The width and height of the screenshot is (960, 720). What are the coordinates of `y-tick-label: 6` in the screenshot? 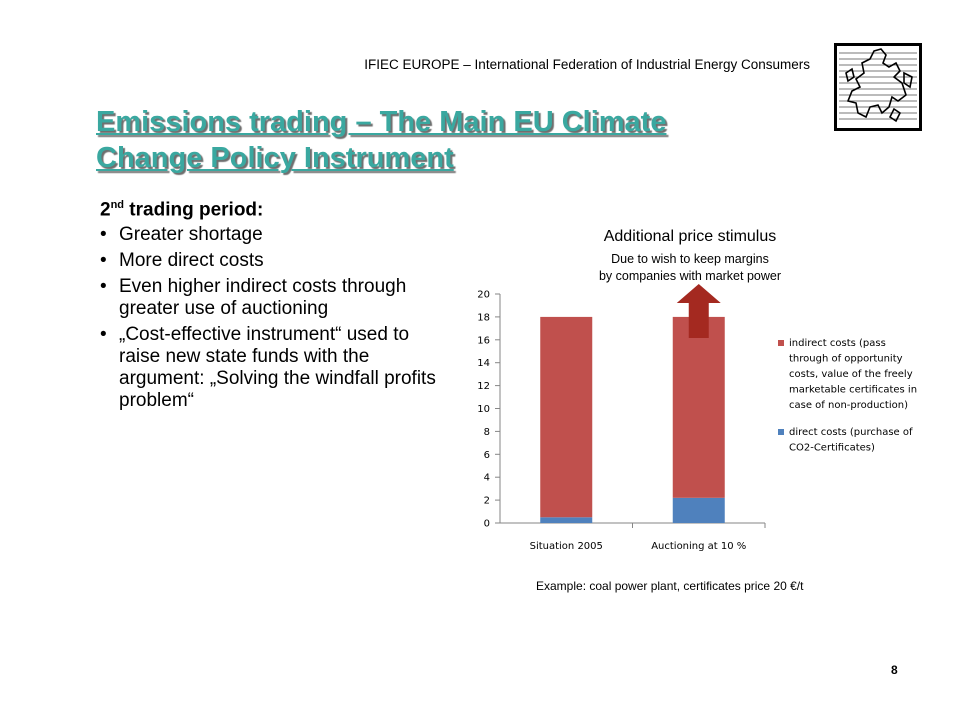 It's located at (487, 455).